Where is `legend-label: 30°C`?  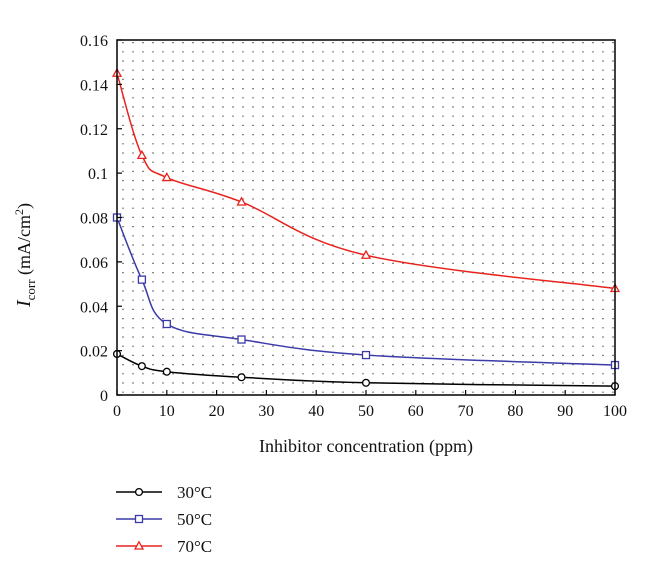
legend-label: 30°C is located at coordinates (194, 492).